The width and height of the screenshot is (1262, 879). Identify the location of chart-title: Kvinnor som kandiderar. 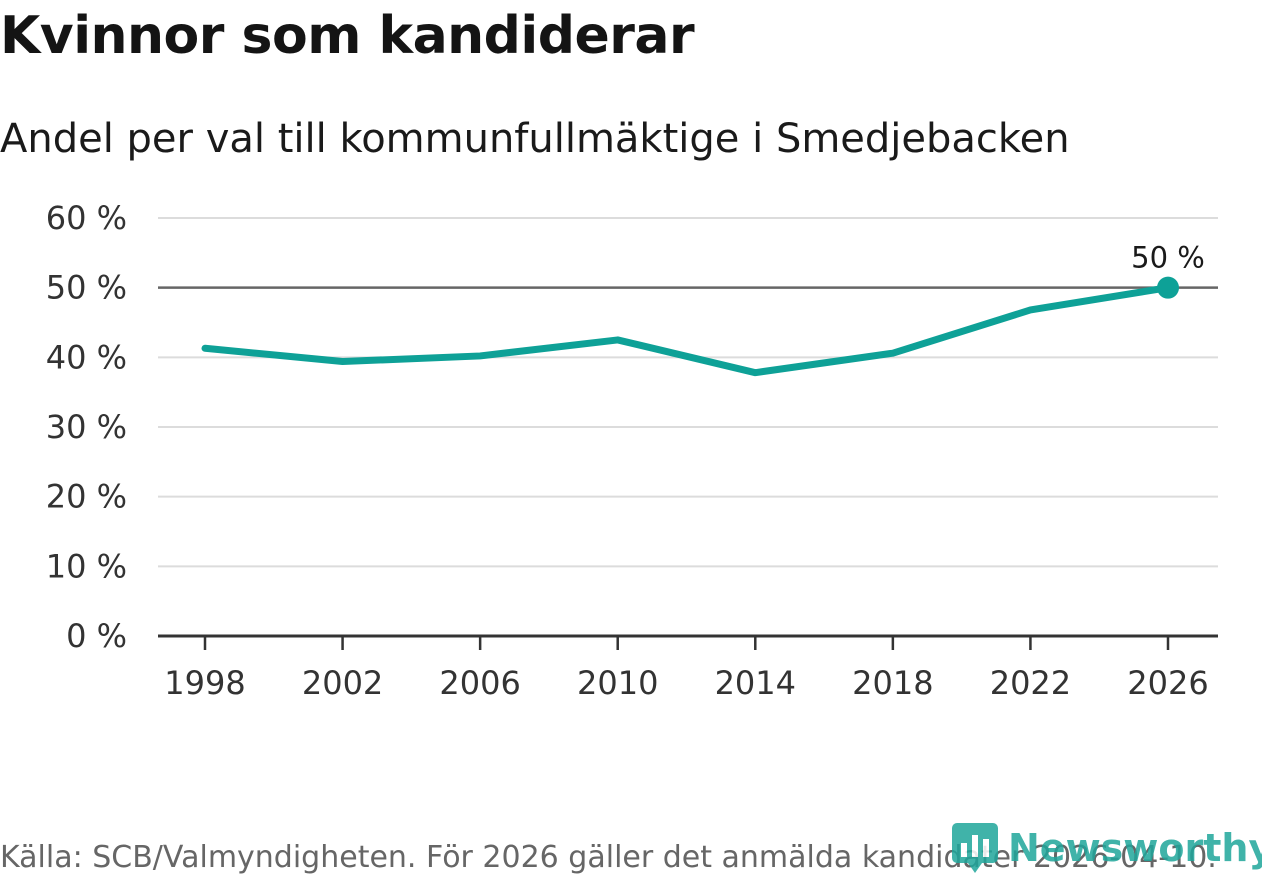
(347, 36).